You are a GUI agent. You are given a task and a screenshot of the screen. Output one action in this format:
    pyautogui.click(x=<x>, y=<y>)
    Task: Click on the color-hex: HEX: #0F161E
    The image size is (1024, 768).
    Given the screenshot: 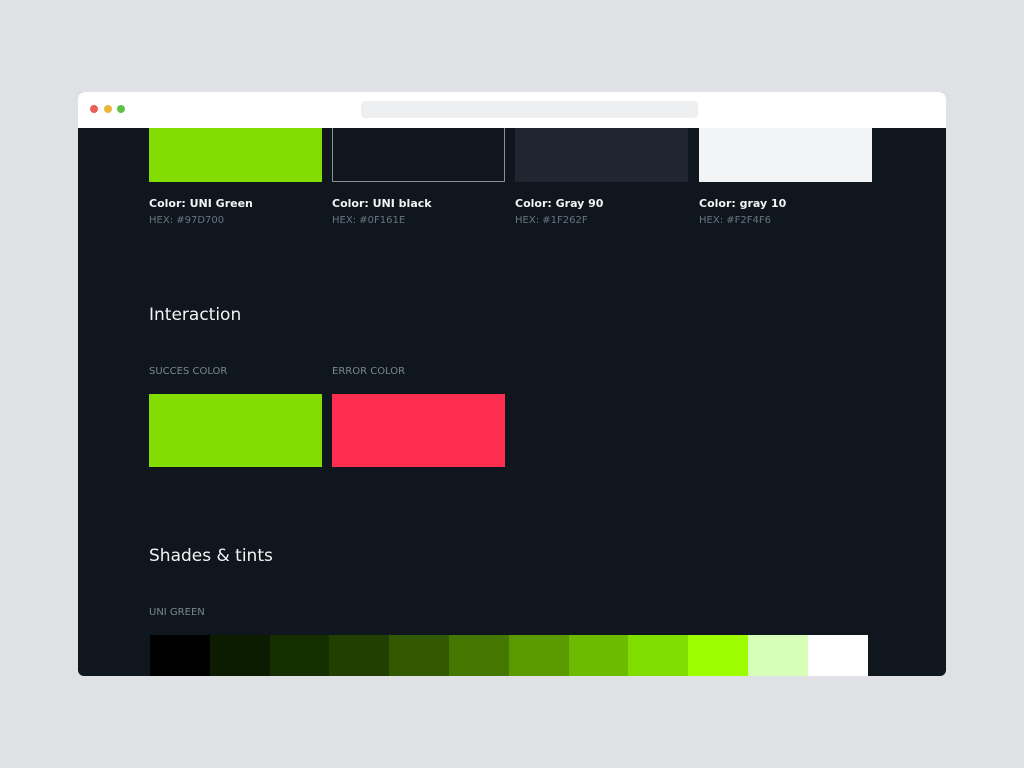 What is the action you would take?
    pyautogui.click(x=369, y=220)
    